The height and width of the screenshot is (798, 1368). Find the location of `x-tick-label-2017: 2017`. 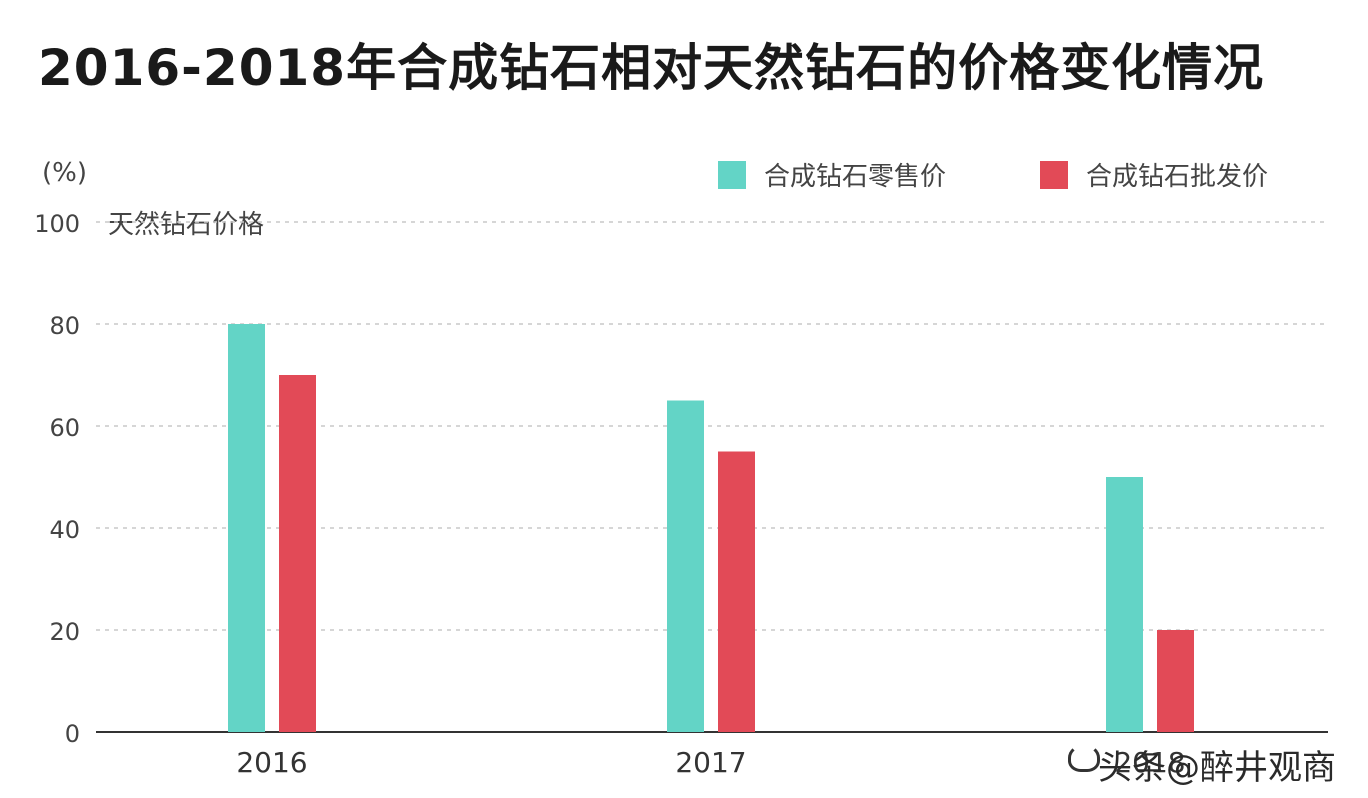

x-tick-label-2017: 2017 is located at coordinates (710, 762).